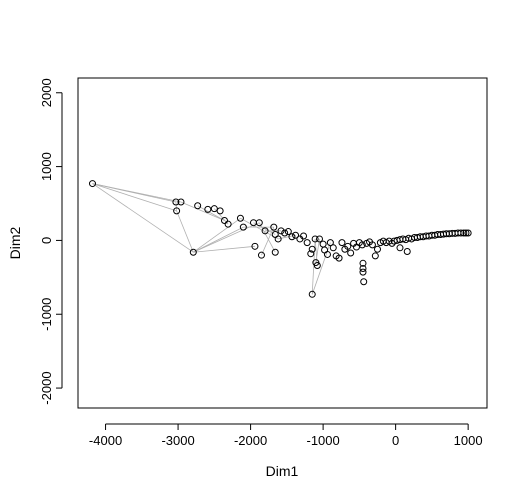 The image size is (526, 504). Describe the element at coordinates (468, 440) in the screenshot. I see `x-tick-label: 1000` at that location.